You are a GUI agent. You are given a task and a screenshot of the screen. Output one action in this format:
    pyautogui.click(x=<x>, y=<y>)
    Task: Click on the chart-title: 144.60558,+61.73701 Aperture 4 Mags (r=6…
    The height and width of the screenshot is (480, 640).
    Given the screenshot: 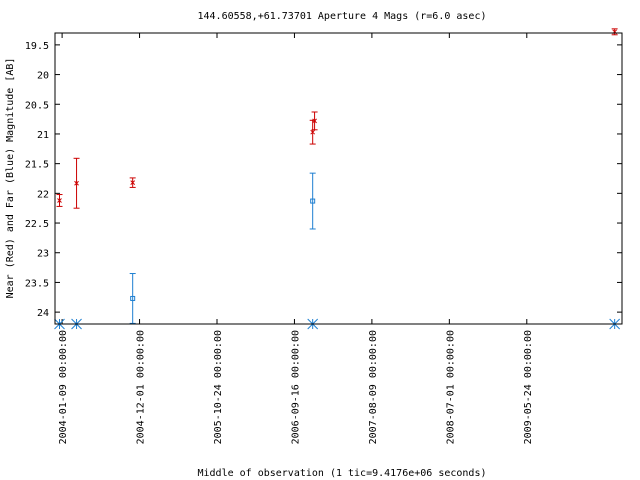 What is the action you would take?
    pyautogui.click(x=342, y=16)
    